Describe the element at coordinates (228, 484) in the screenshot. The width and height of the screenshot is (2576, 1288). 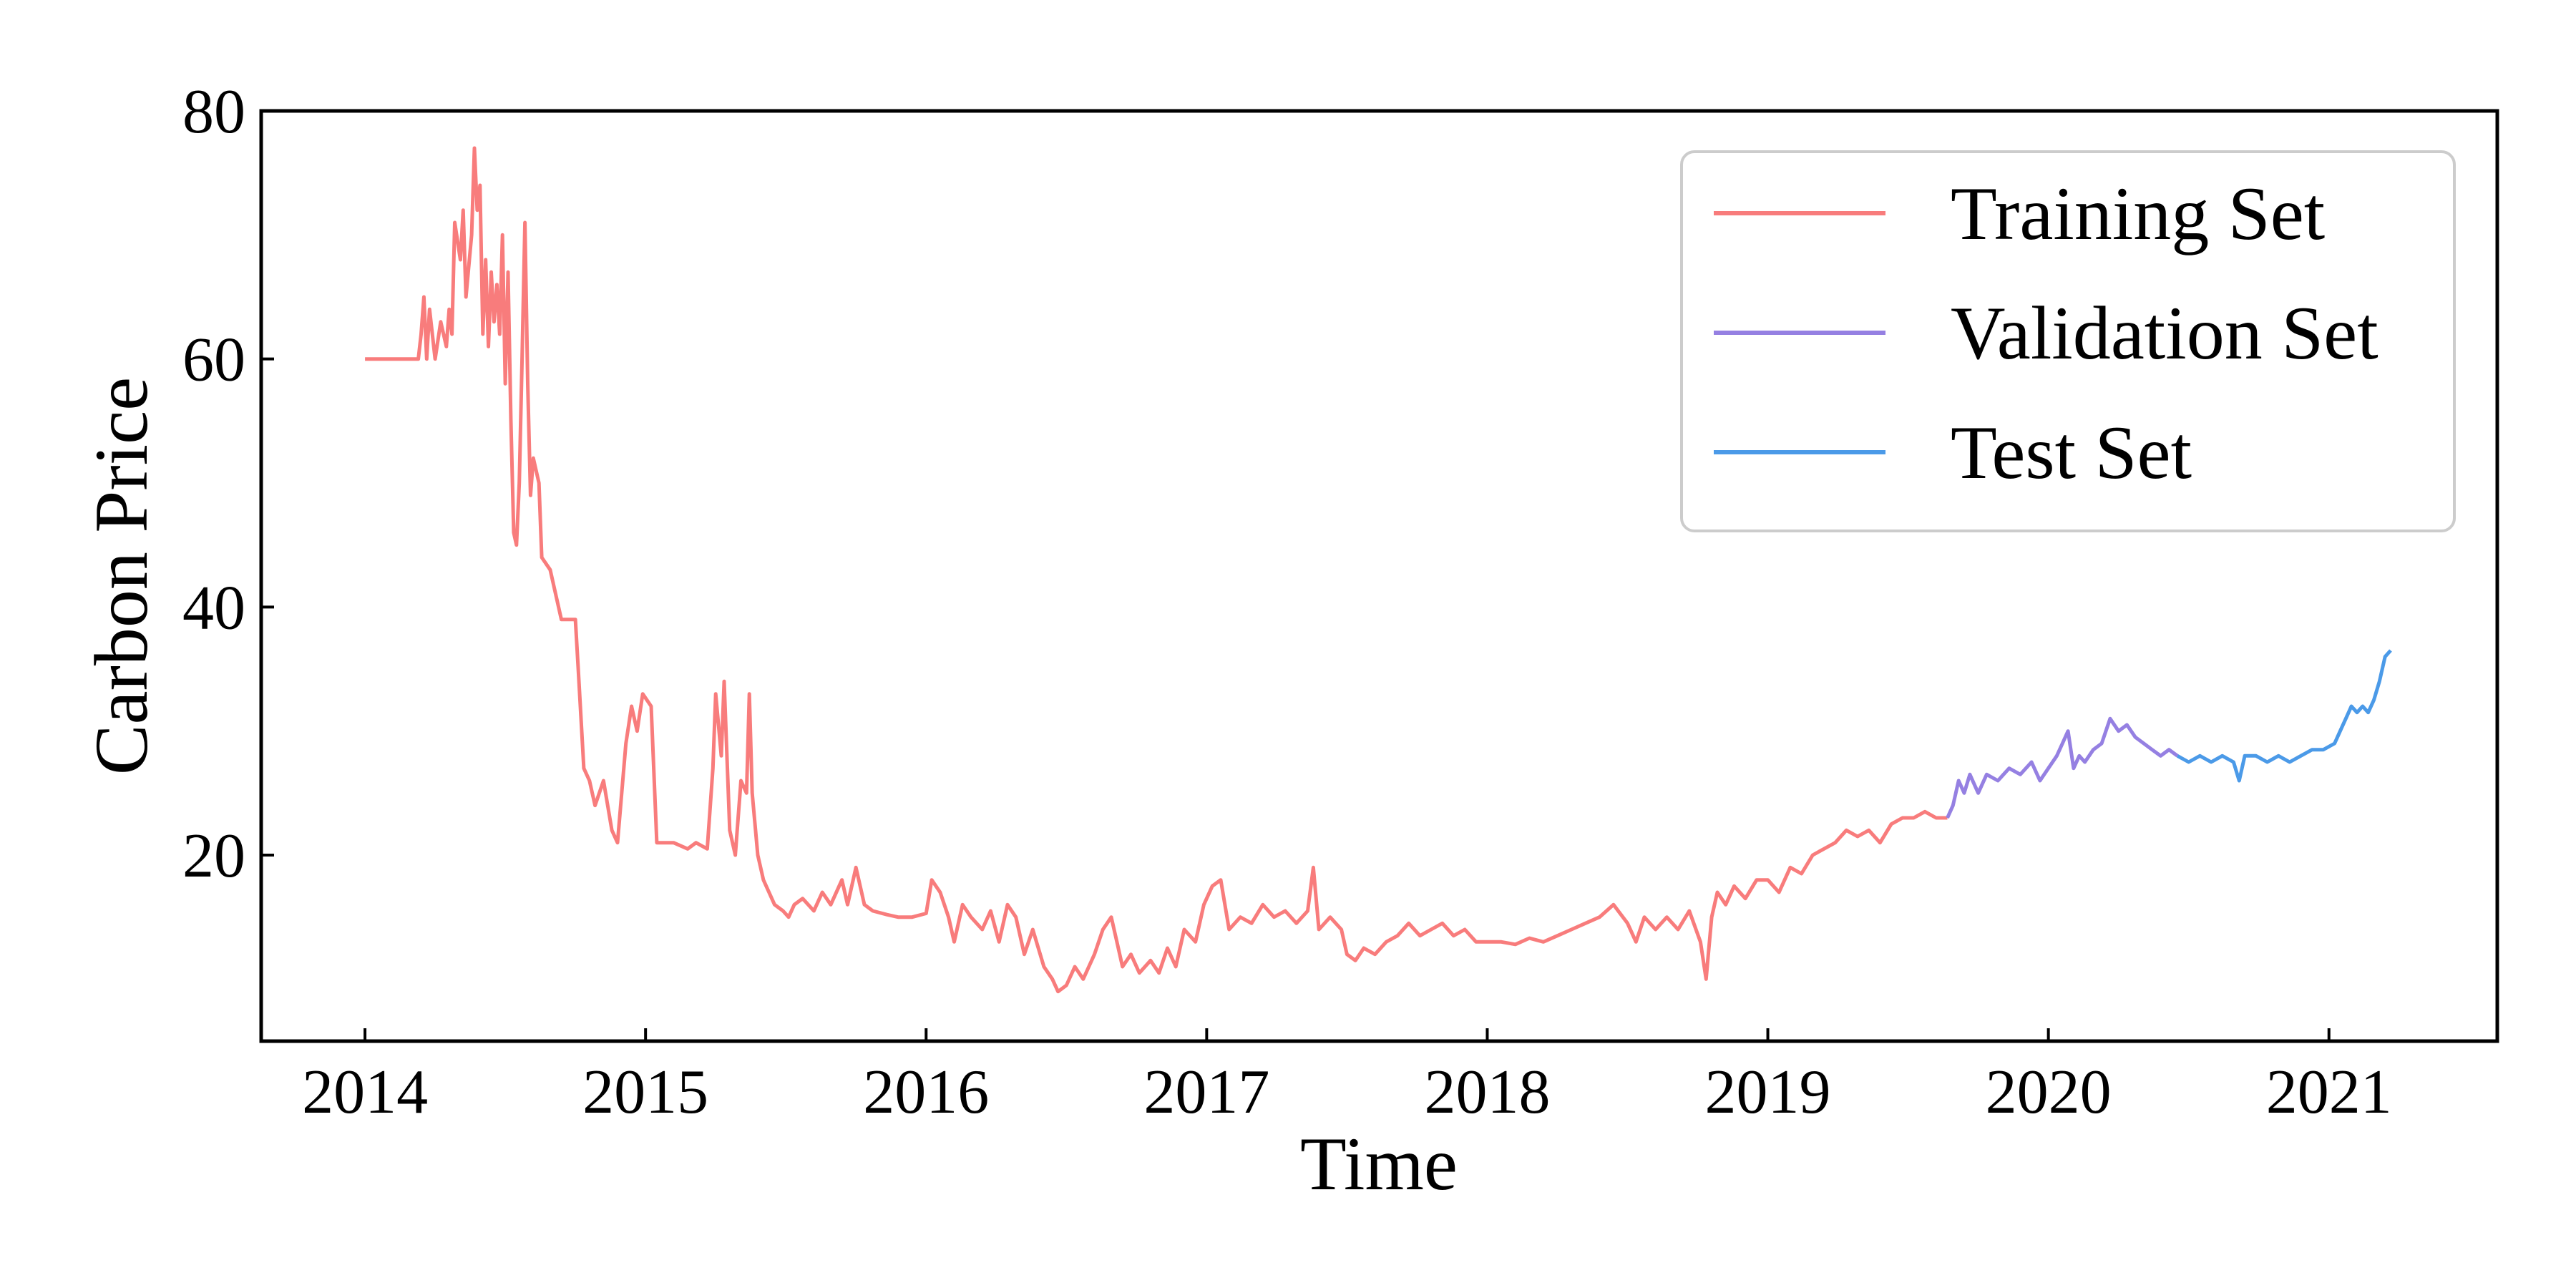
I see `y-axis: 20 40 60 80` at that location.